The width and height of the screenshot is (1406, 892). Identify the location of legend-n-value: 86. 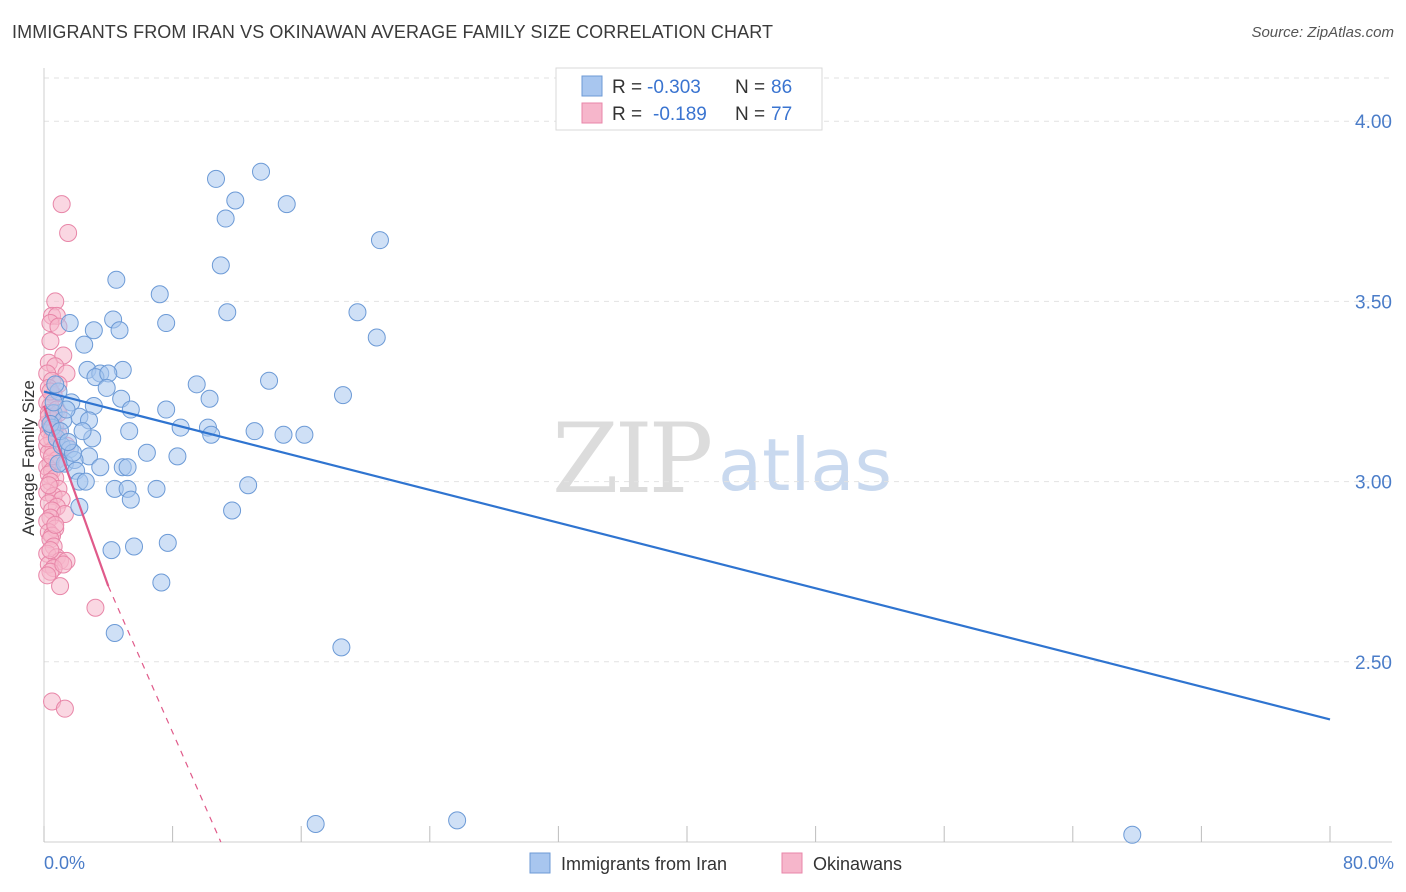
(781, 87).